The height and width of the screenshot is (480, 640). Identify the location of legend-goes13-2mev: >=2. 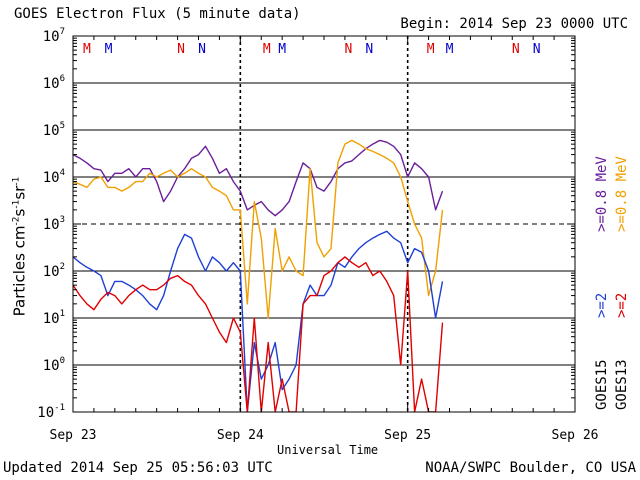
(622, 305).